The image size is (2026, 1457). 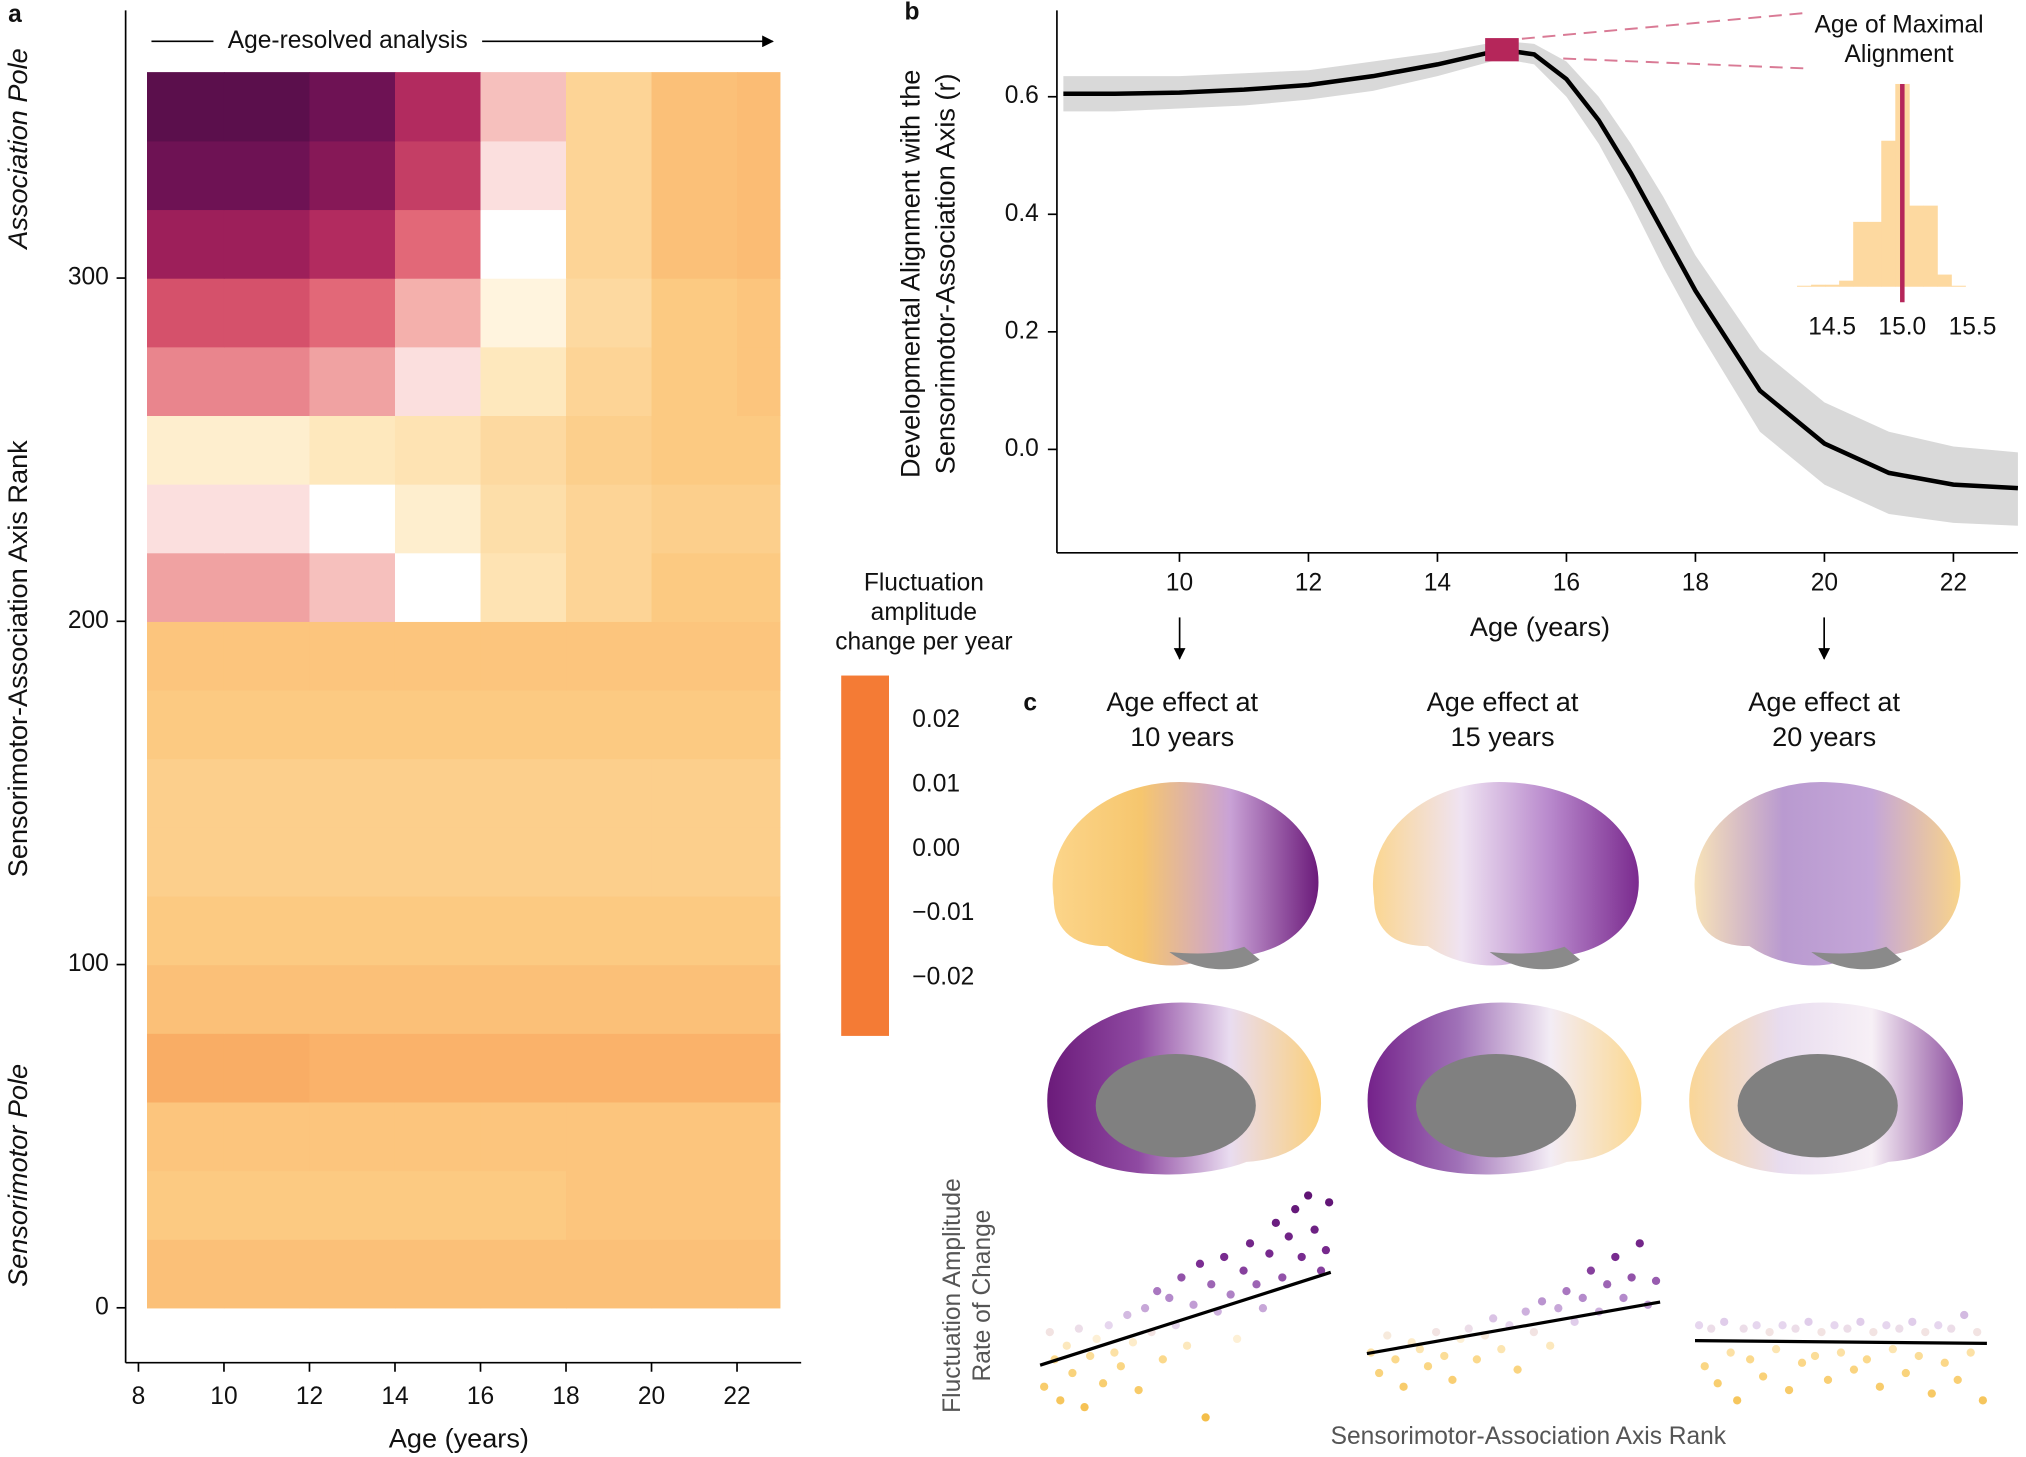 What do you see at coordinates (394, 1396) in the screenshot?
I see `x-tick-label: 14` at bounding box center [394, 1396].